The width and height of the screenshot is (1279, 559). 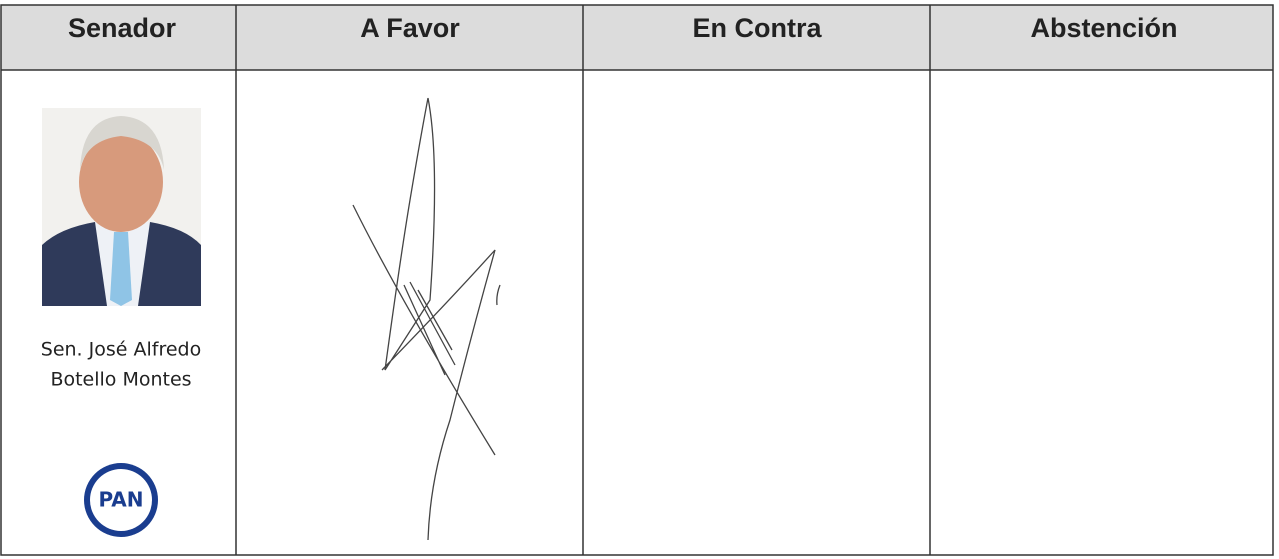 What do you see at coordinates (121, 207) in the screenshot?
I see `senator-photo` at bounding box center [121, 207].